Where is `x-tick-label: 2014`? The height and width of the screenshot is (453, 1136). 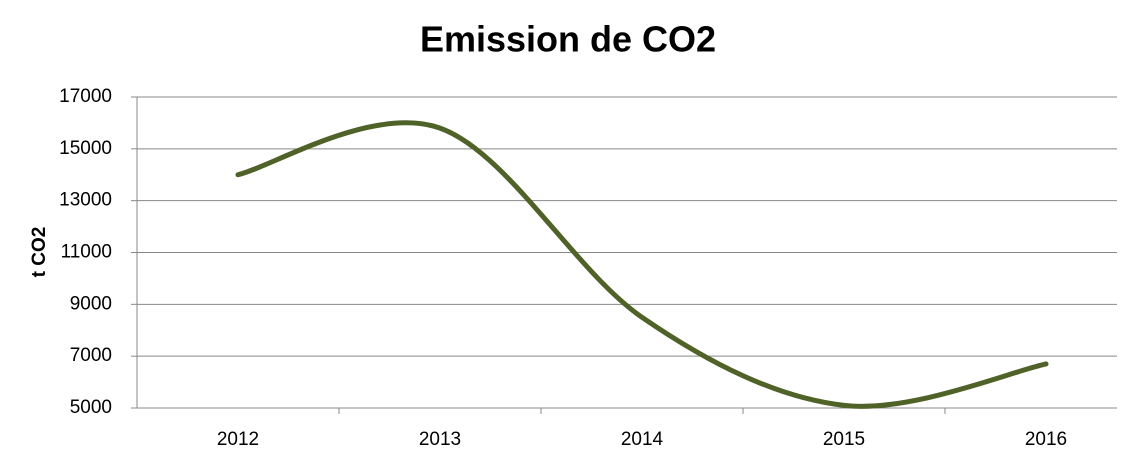
x-tick-label: 2014 is located at coordinates (642, 439).